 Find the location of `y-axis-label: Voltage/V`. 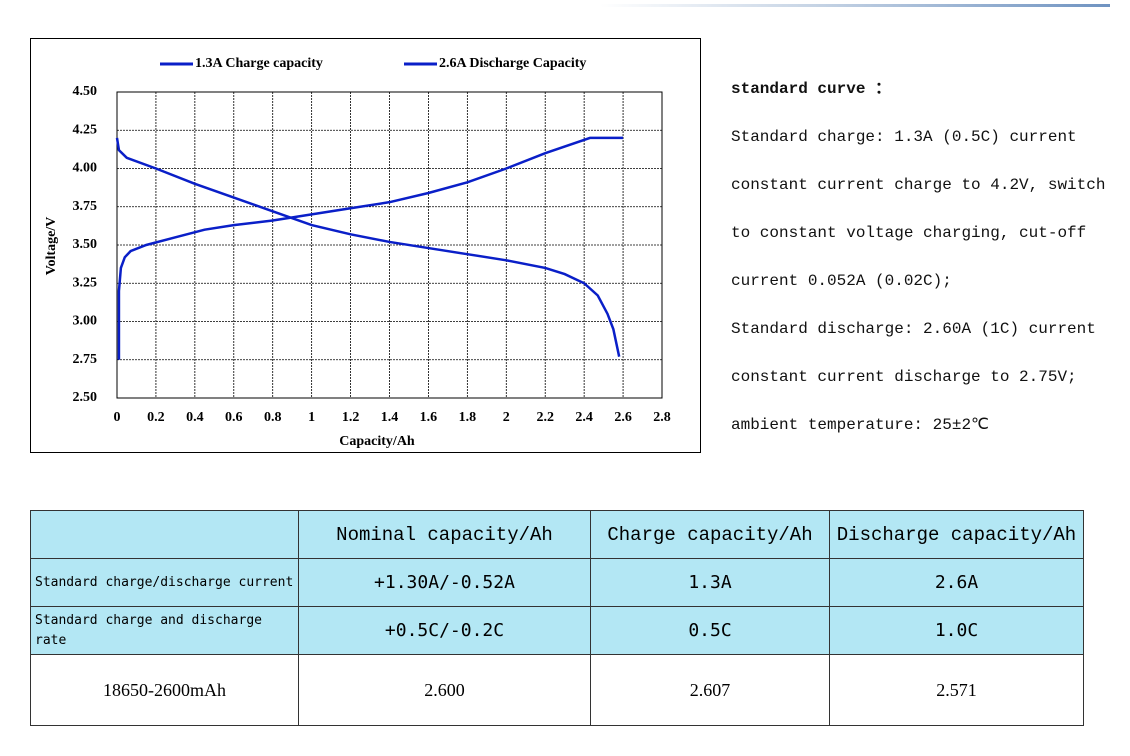

y-axis-label: Voltage/V is located at coordinates (51, 246).